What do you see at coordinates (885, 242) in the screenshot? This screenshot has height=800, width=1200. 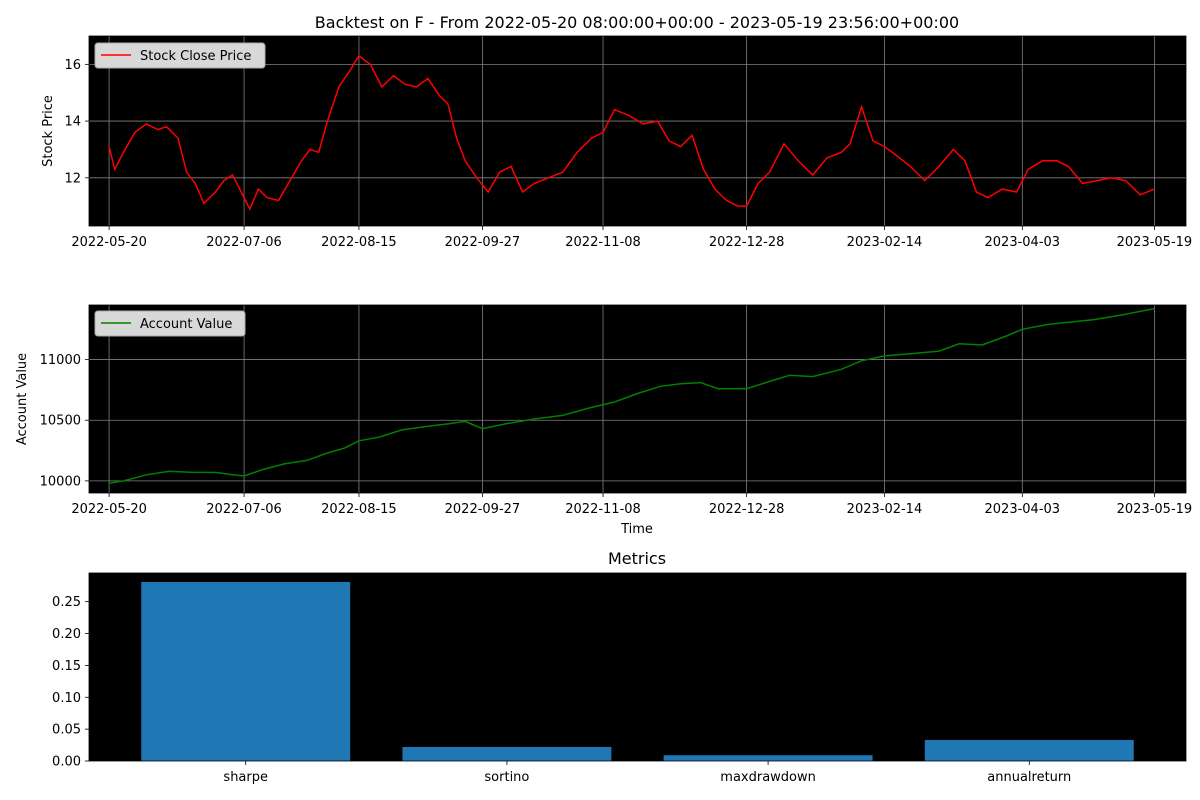 I see `price-x-tick-label-6: 2023-02-14` at bounding box center [885, 242].